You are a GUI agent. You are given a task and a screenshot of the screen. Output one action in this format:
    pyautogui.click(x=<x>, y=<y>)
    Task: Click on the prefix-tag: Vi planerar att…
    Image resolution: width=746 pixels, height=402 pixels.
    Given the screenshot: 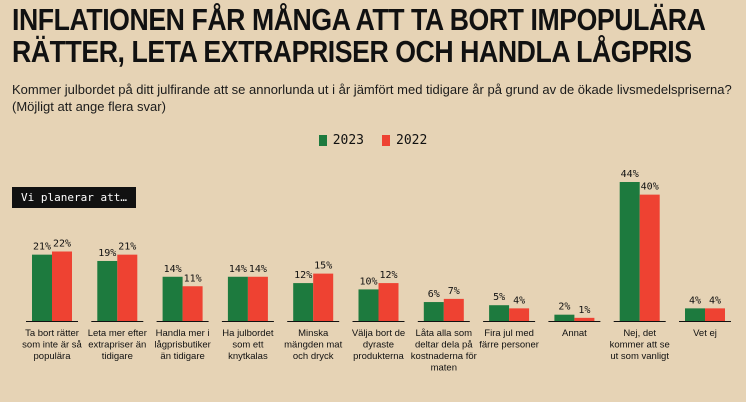 What is the action you would take?
    pyautogui.click(x=74, y=197)
    